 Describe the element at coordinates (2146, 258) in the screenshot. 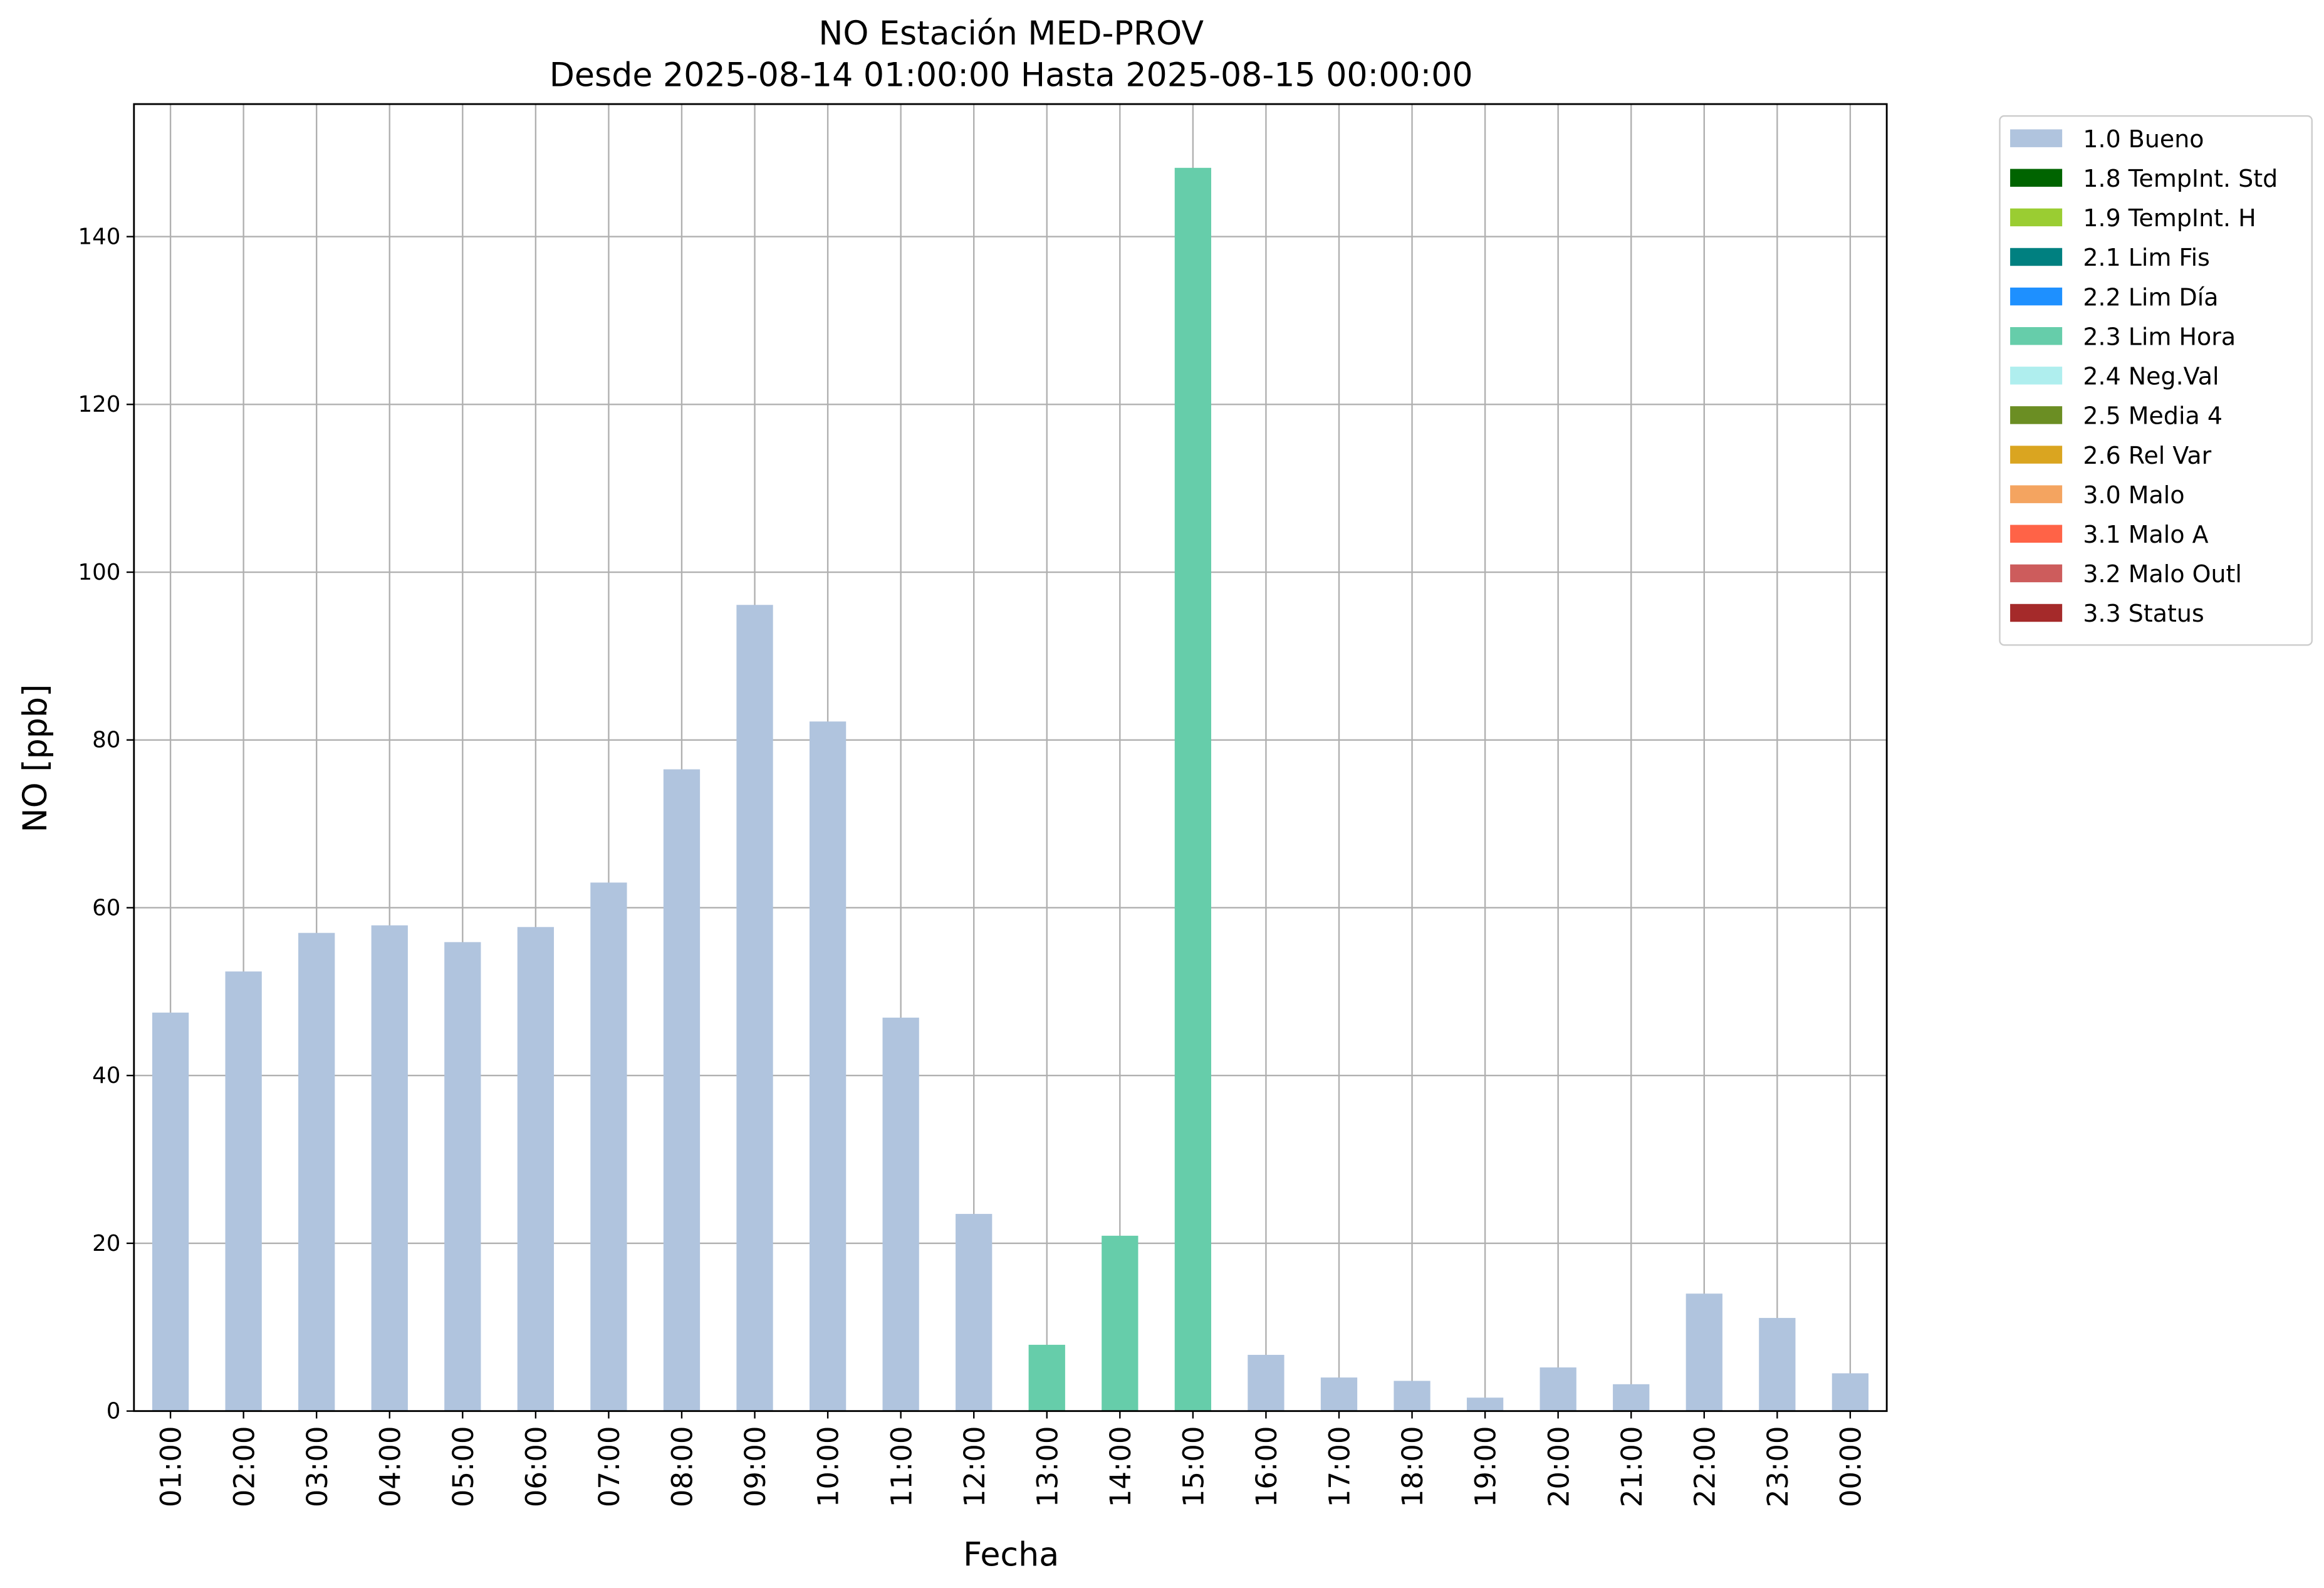

I see `legend-label: 2.1 Lim Fis` at that location.